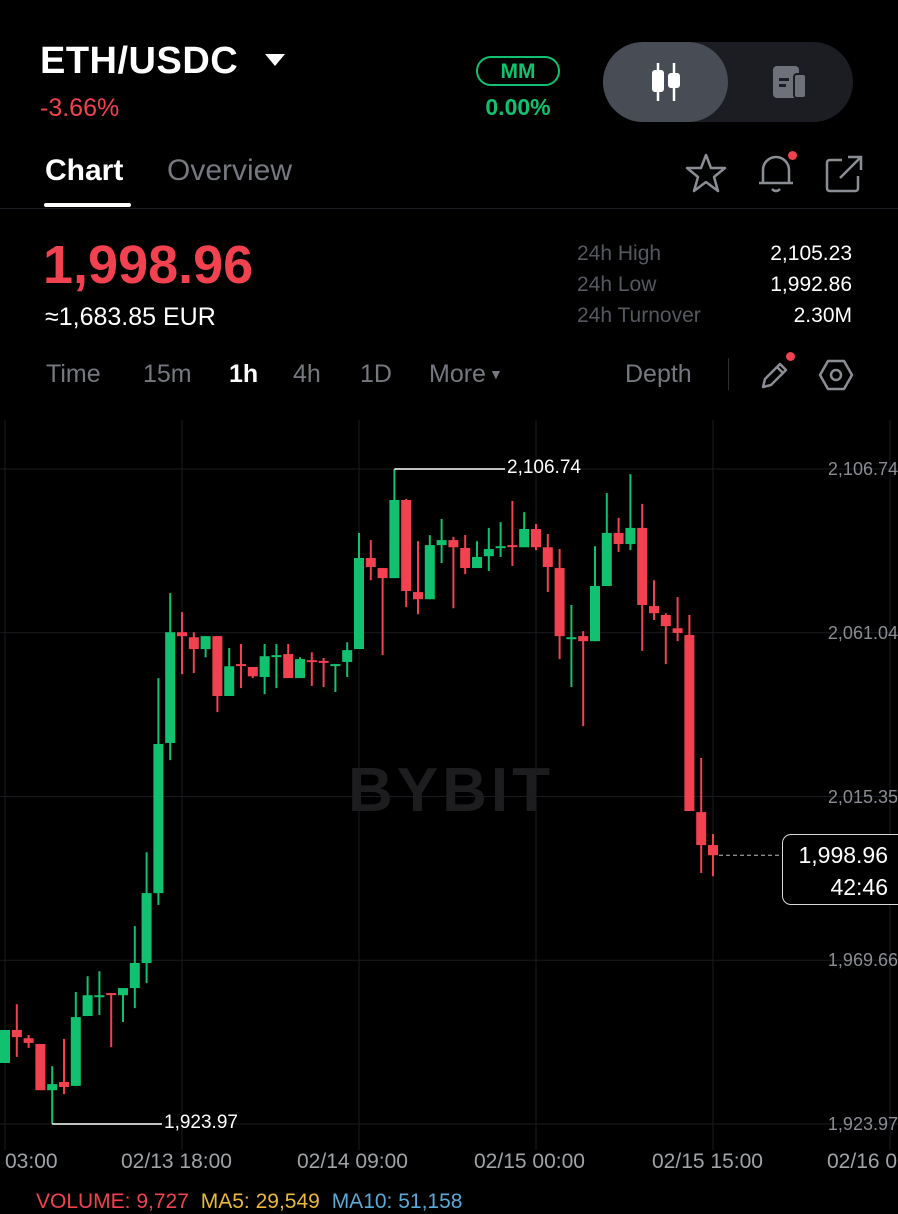  Describe the element at coordinates (139, 61) in the screenshot. I see `trading-pair-selector: ETH/USDC` at that location.